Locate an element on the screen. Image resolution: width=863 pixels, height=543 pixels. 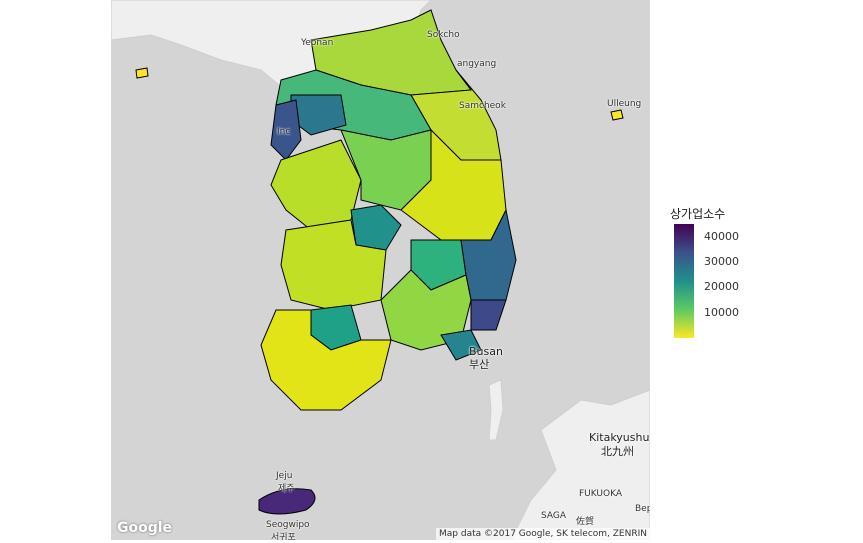
japan-kyushu-land is located at coordinates (580, 464).